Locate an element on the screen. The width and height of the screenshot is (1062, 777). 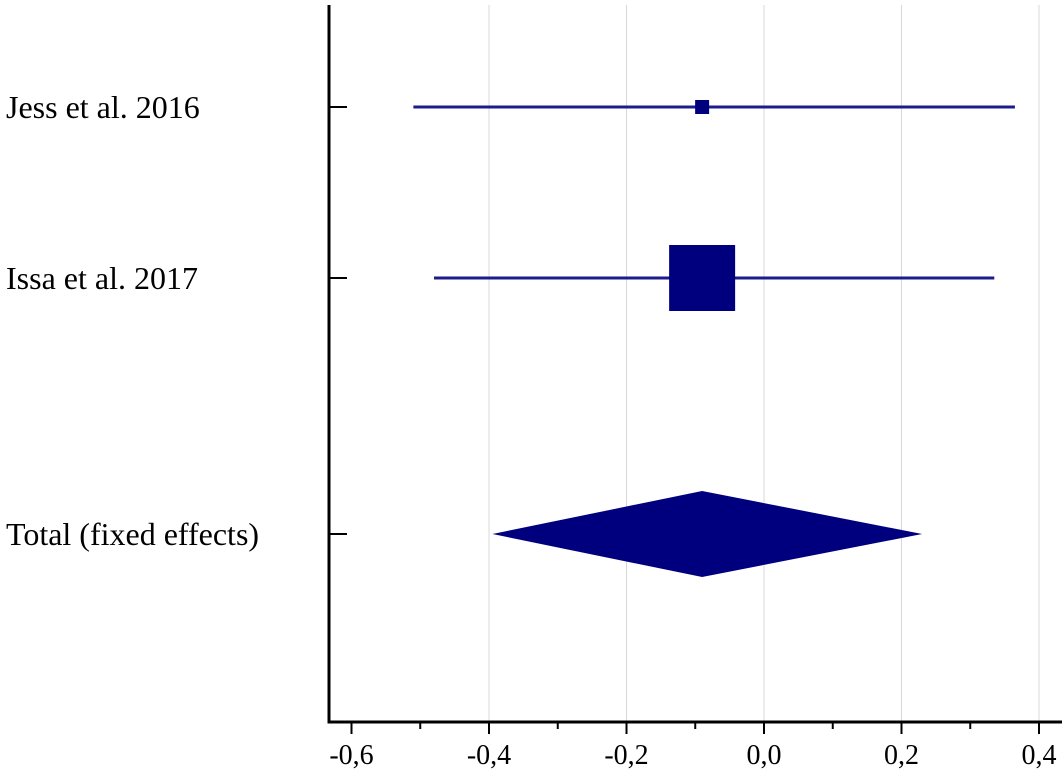
x-tick-label: 0,2 is located at coordinates (901, 755).